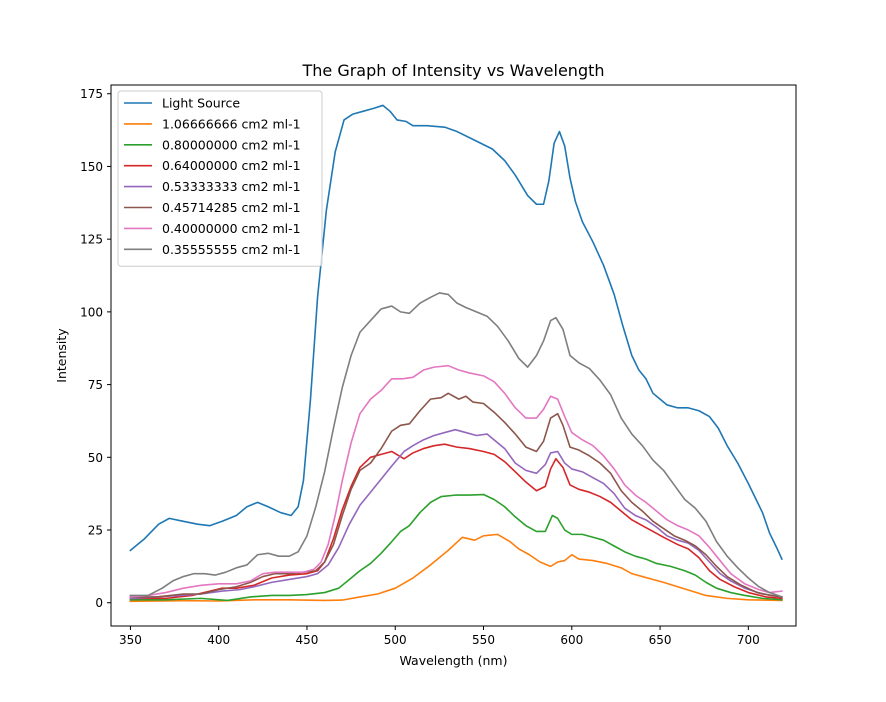 The image size is (886, 702). What do you see at coordinates (95, 385) in the screenshot?
I see `y-tick-label: 75` at bounding box center [95, 385].